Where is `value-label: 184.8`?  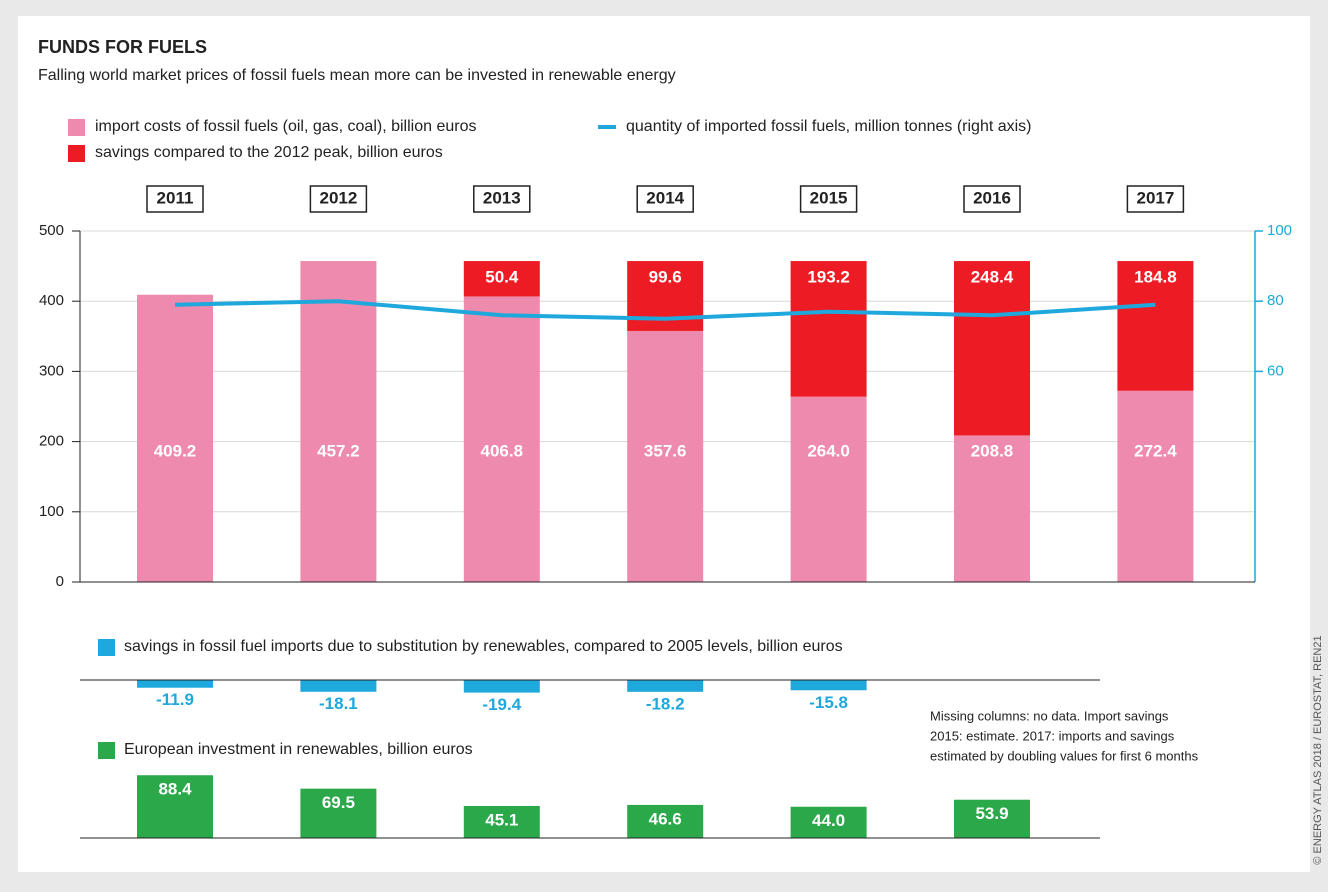 value-label: 184.8 is located at coordinates (1155, 277).